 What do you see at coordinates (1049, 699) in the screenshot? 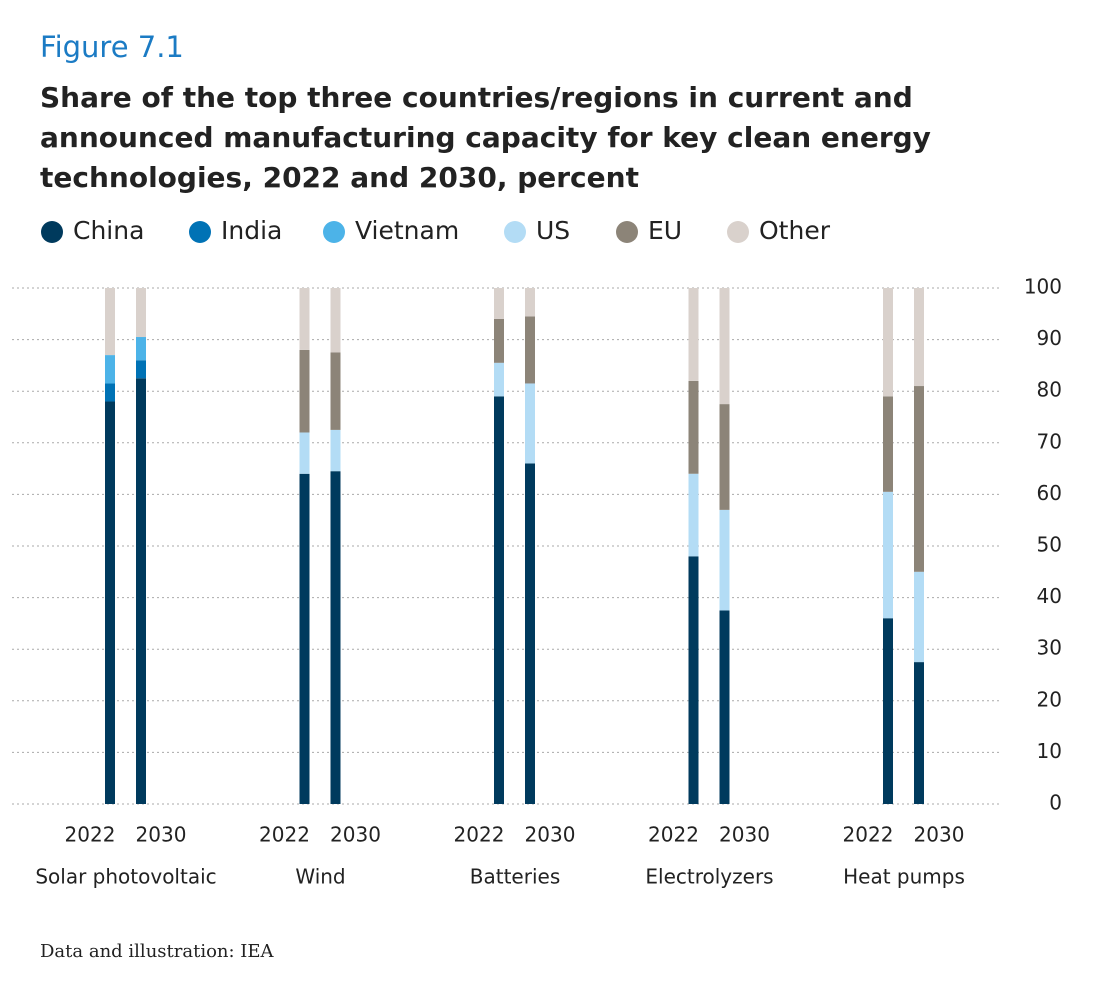
I see `y-tick-label: 20` at bounding box center [1049, 699].